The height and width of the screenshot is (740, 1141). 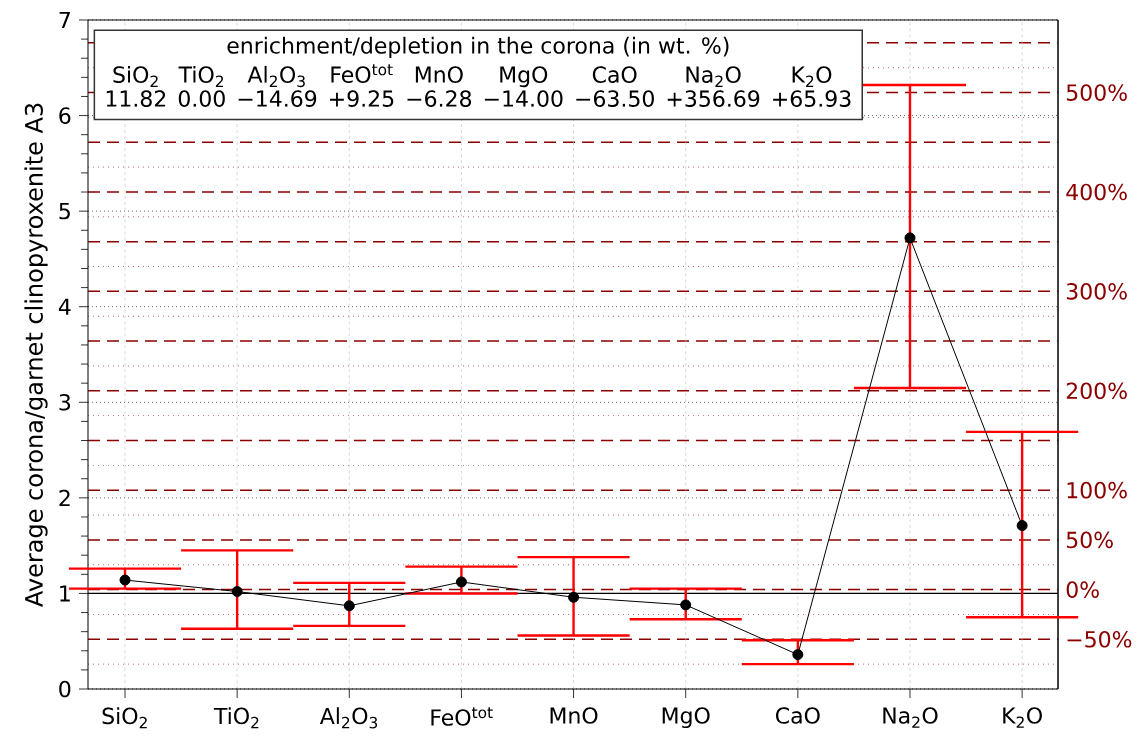 What do you see at coordinates (124, 718) in the screenshot?
I see `x-tick-label: SiO$_{2}$` at bounding box center [124, 718].